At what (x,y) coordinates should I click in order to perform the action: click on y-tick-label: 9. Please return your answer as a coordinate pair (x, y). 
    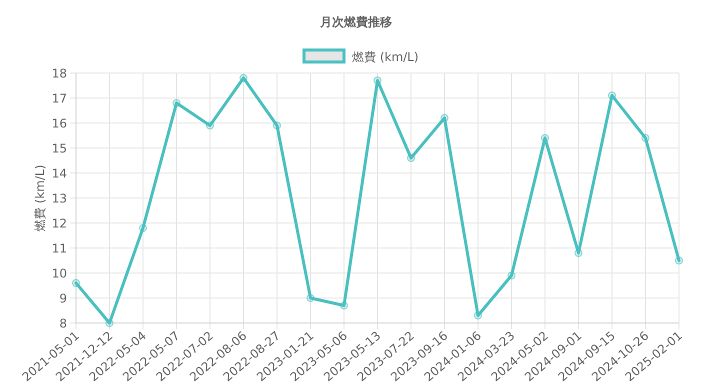
    Looking at the image, I should click on (63, 299).